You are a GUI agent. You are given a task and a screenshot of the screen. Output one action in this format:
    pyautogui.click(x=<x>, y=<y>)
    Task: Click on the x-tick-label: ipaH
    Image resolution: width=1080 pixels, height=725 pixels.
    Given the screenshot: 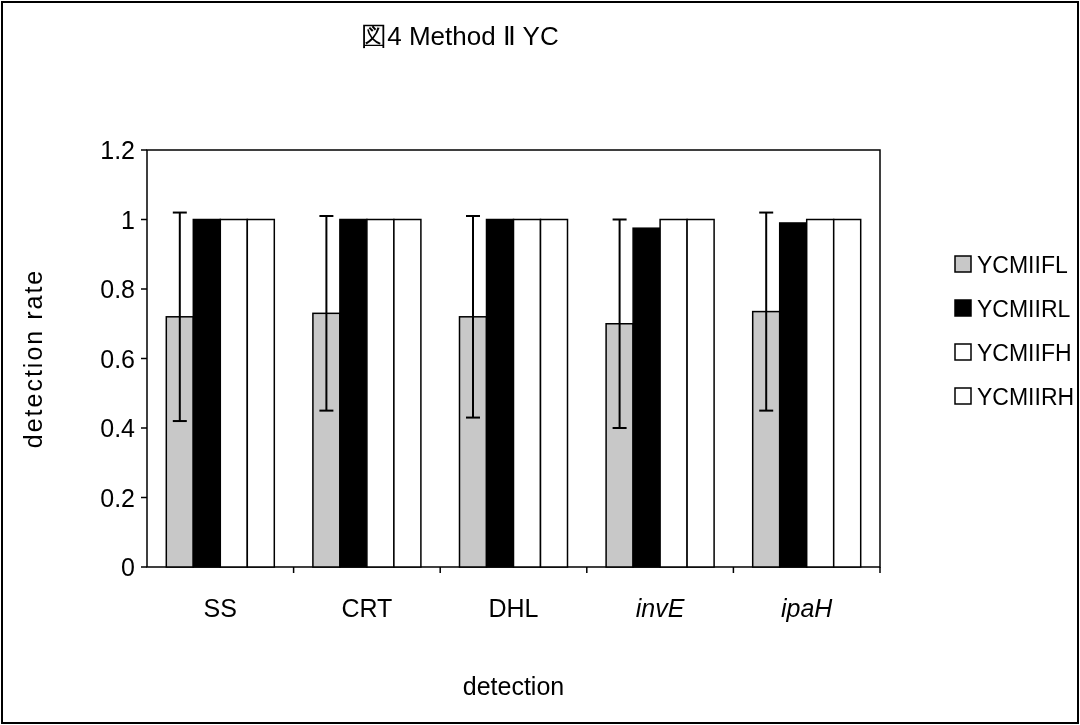 What is the action you would take?
    pyautogui.click(x=807, y=608)
    